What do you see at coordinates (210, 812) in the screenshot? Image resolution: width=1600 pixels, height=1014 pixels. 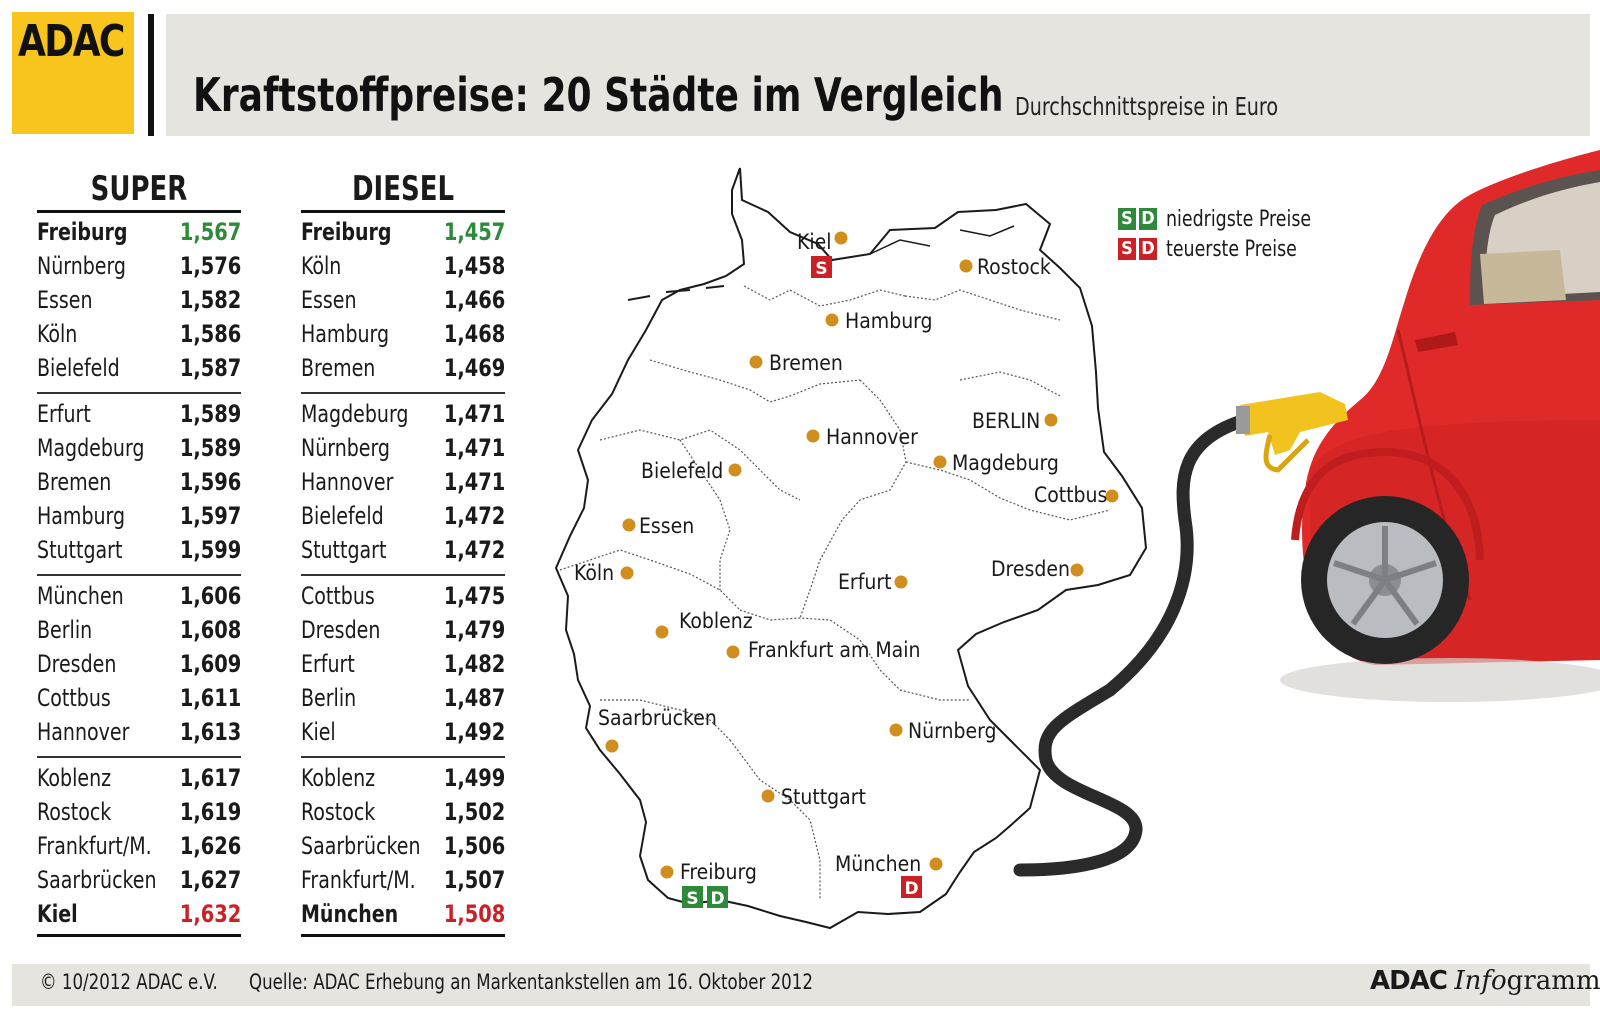 I see `price-value: 1,619` at bounding box center [210, 812].